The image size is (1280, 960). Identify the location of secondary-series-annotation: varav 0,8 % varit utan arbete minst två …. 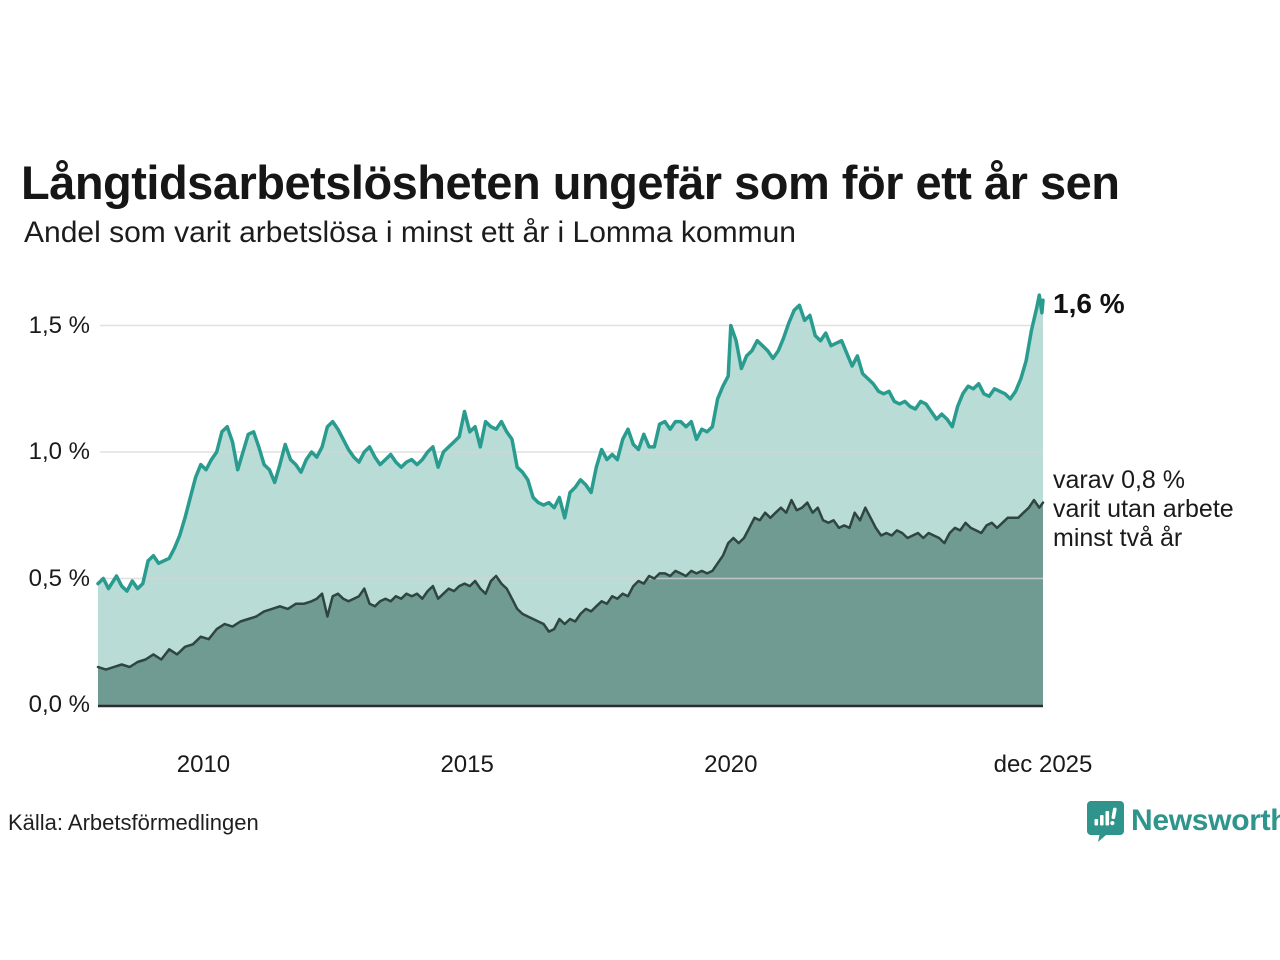
(1143, 509).